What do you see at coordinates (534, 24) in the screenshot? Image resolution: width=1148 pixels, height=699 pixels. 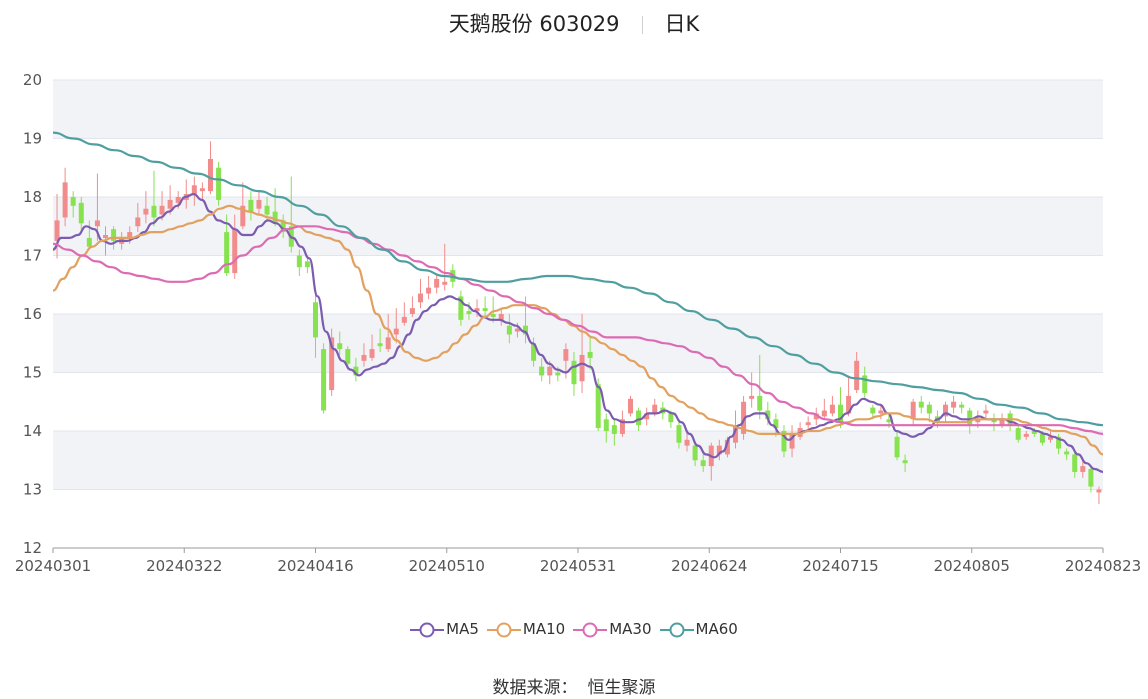 I see `stock-name: 天鹅股份 603029` at bounding box center [534, 24].